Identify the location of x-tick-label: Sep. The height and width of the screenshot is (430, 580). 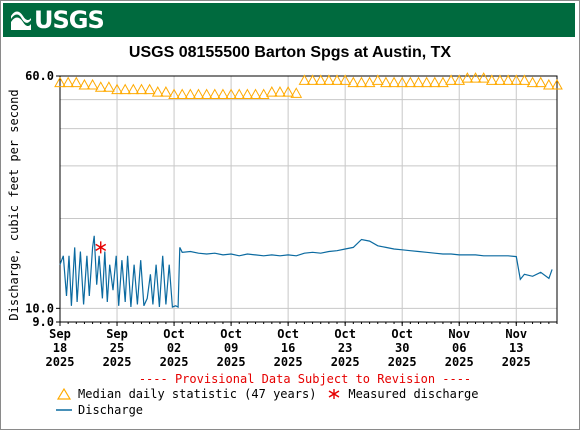
(60, 334).